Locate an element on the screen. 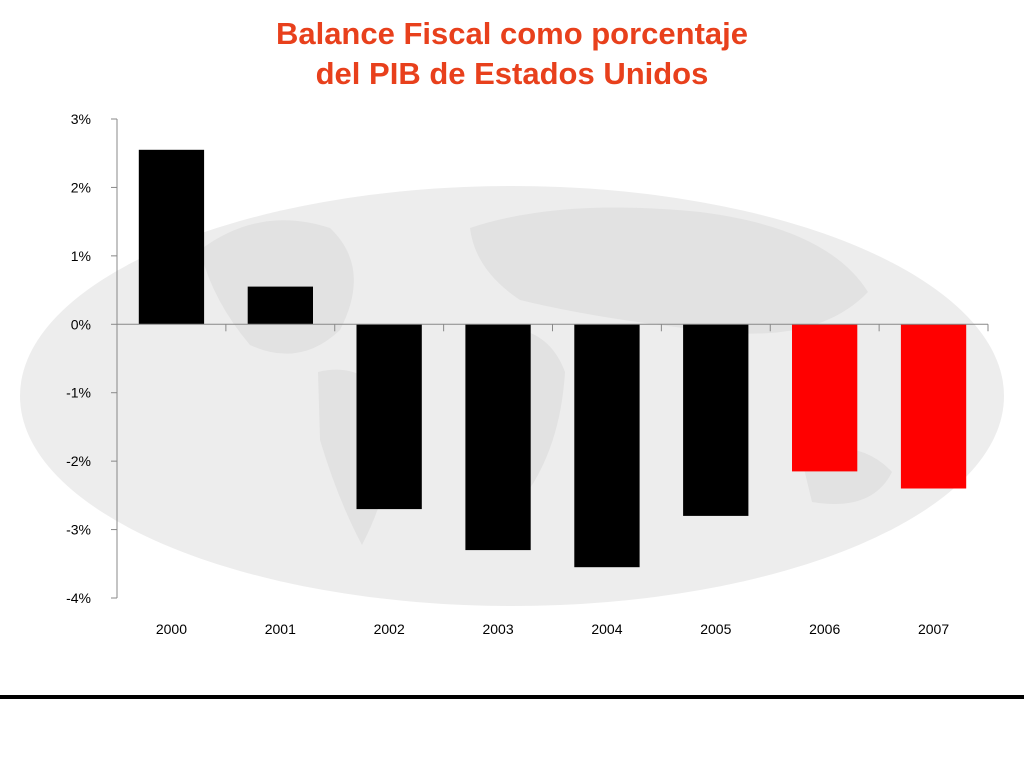  bar-2003 is located at coordinates (497, 437).